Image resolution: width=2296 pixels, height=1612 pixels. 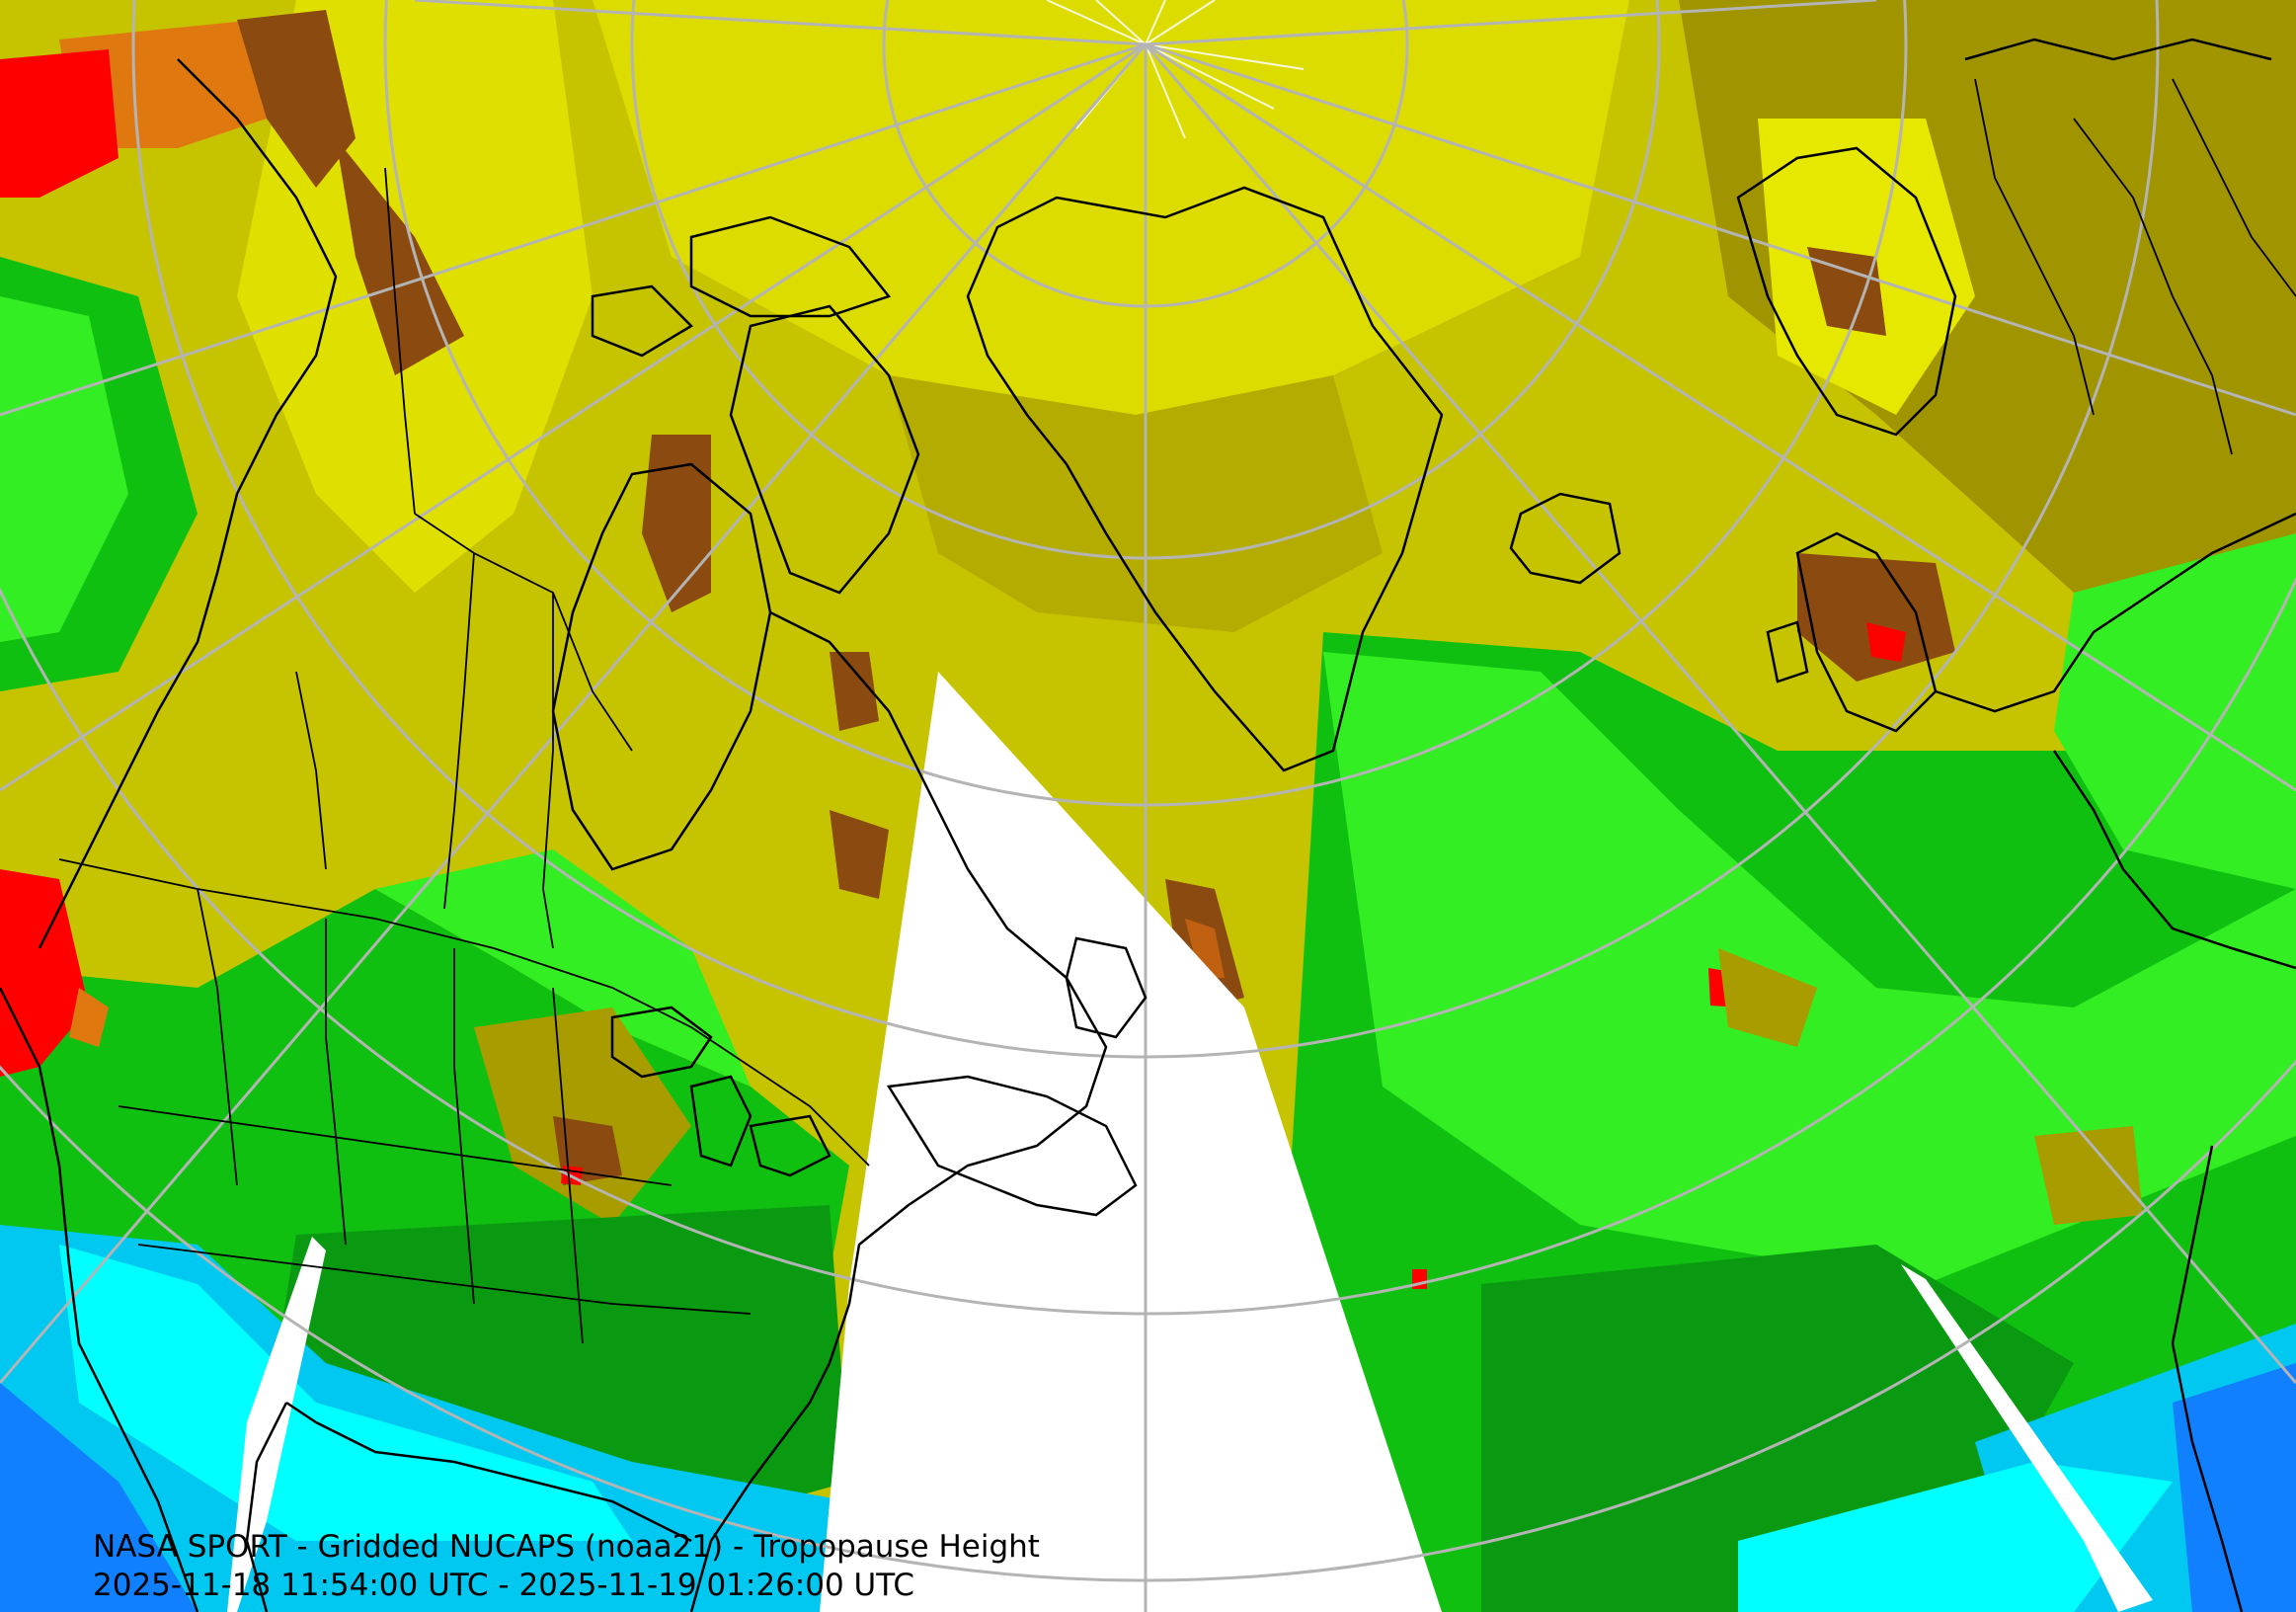 What do you see at coordinates (1012, 1146) in the screenshot?
I see `st-lawrence-coast` at bounding box center [1012, 1146].